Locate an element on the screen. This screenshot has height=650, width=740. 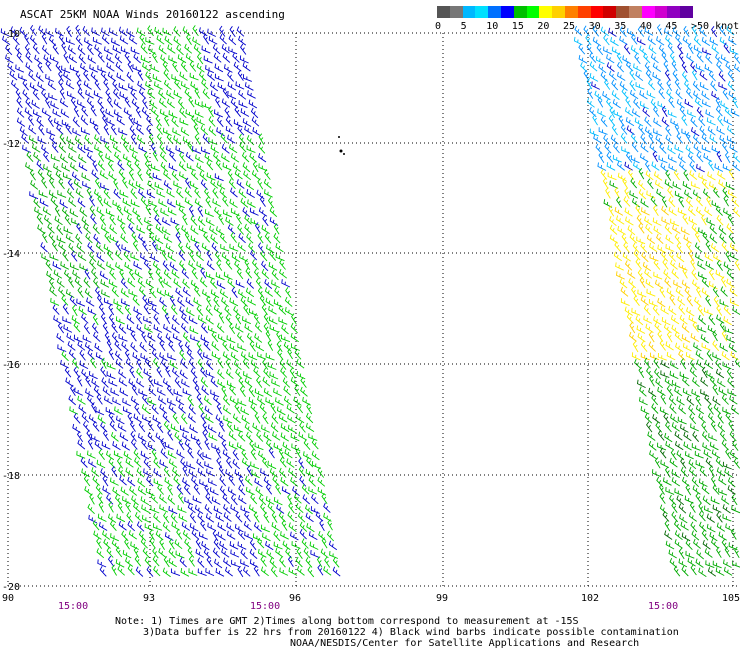
lon-label: 93 is located at coordinates (149, 598).